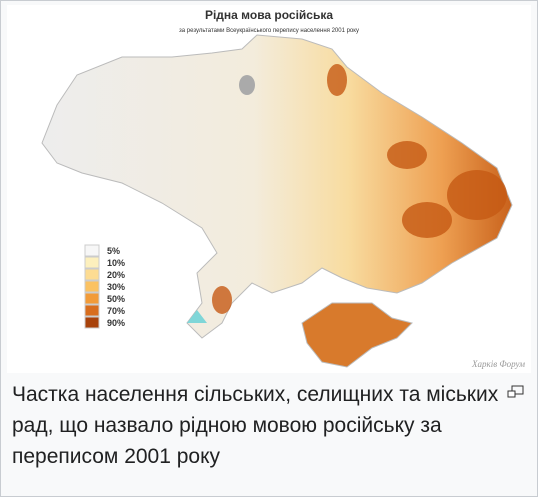 Image resolution: width=538 pixels, height=497 pixels. What do you see at coordinates (197, 316) in the screenshot?
I see `lake` at bounding box center [197, 316].